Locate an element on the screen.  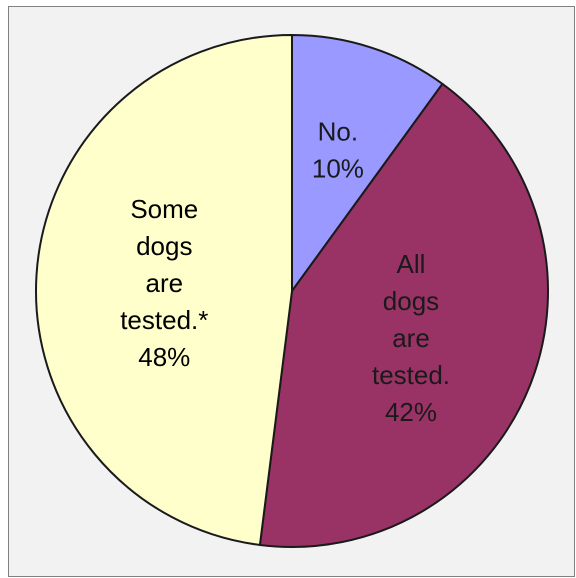
slice-label-0: No. 10% is located at coordinates (338, 149).